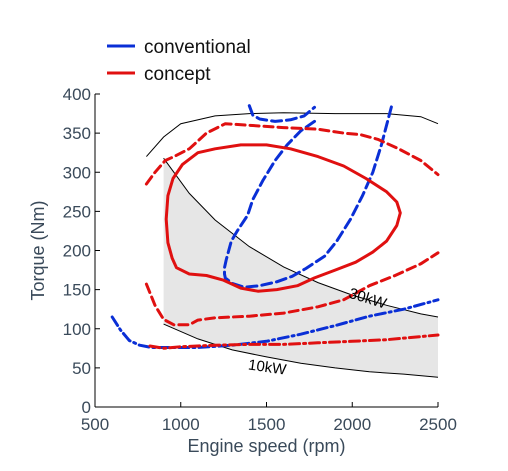 The height and width of the screenshot is (471, 508). What do you see at coordinates (38, 250) in the screenshot?
I see `y-axis-label: Torque (Nm)` at bounding box center [38, 250].